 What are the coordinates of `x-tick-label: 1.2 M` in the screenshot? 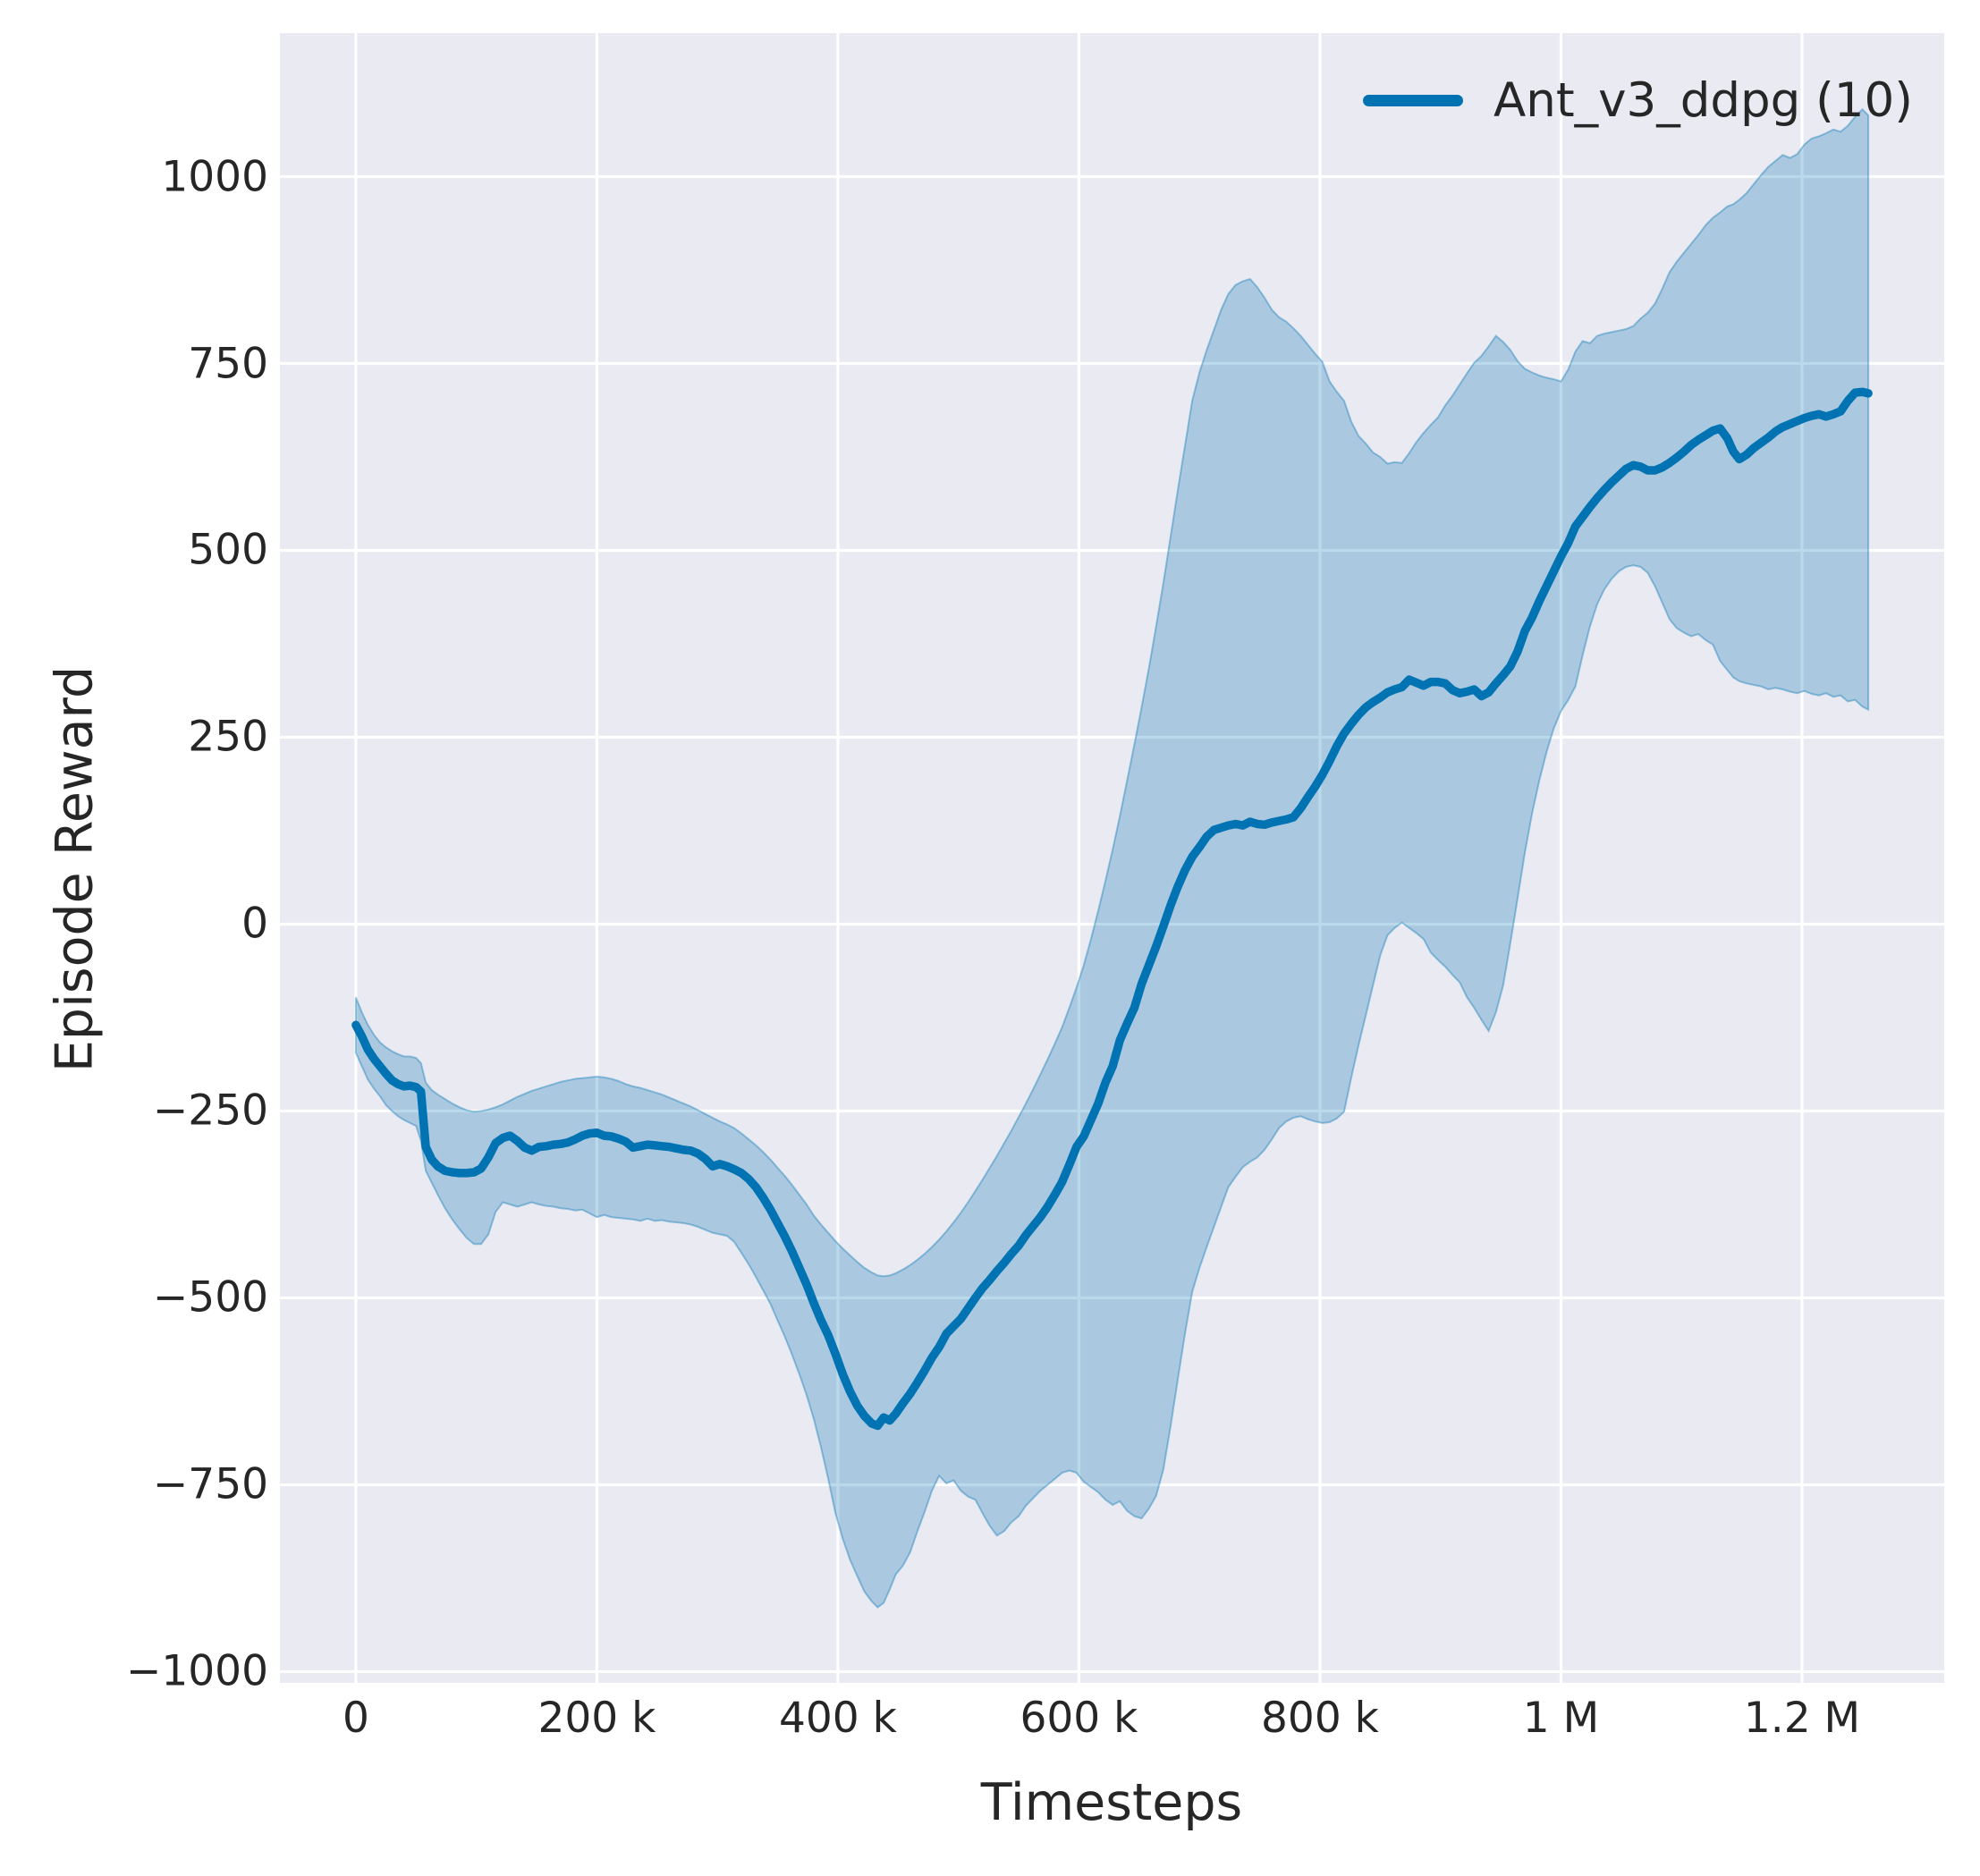 It's located at (1802, 1719).